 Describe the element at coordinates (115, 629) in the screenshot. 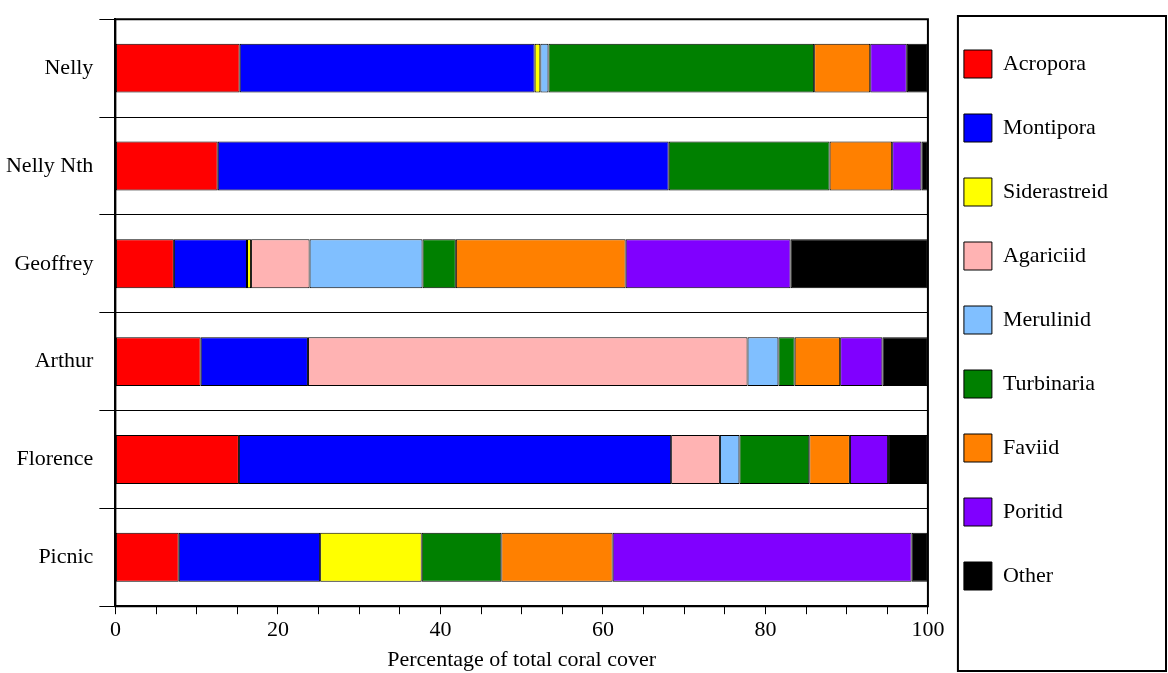

I see `x-tick-label: 0` at that location.